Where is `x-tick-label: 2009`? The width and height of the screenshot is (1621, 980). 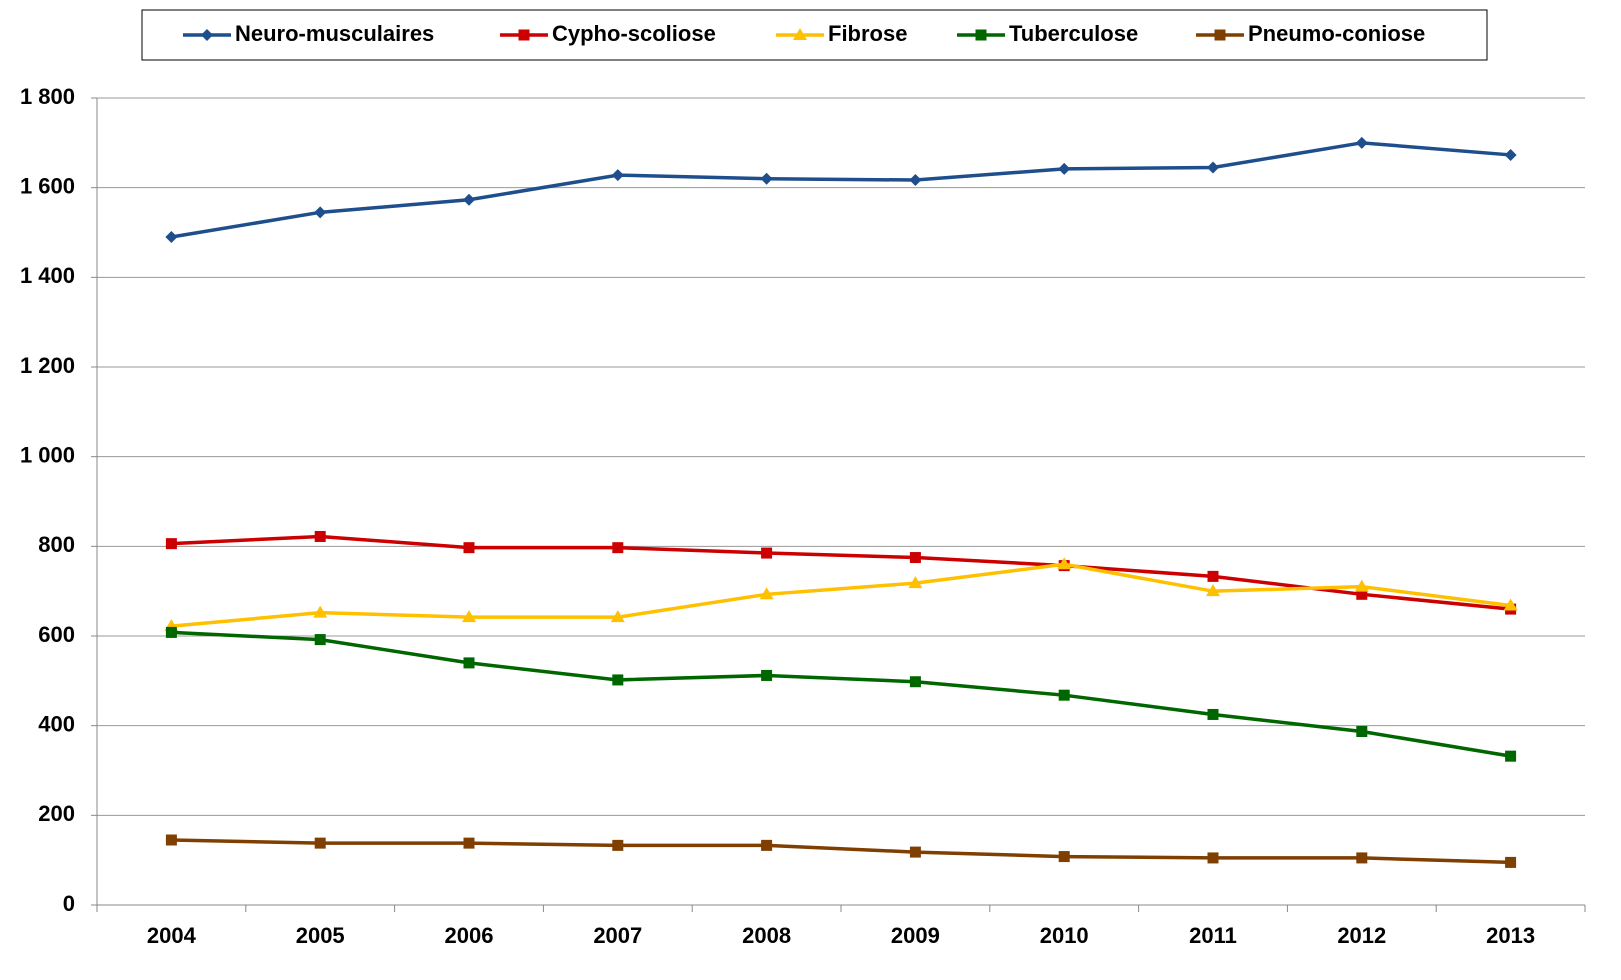 x-tick-label: 2009 is located at coordinates (915, 935).